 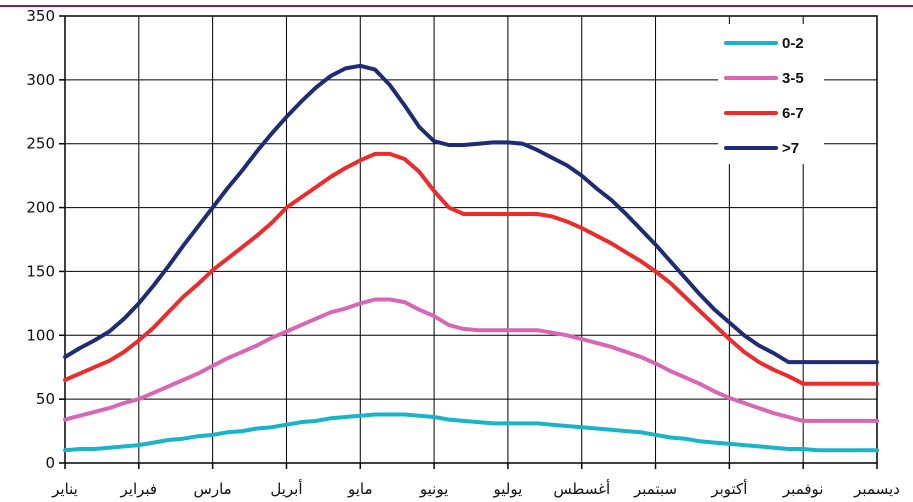 What do you see at coordinates (50, 463) in the screenshot?
I see `y-tick-label: 0` at bounding box center [50, 463].